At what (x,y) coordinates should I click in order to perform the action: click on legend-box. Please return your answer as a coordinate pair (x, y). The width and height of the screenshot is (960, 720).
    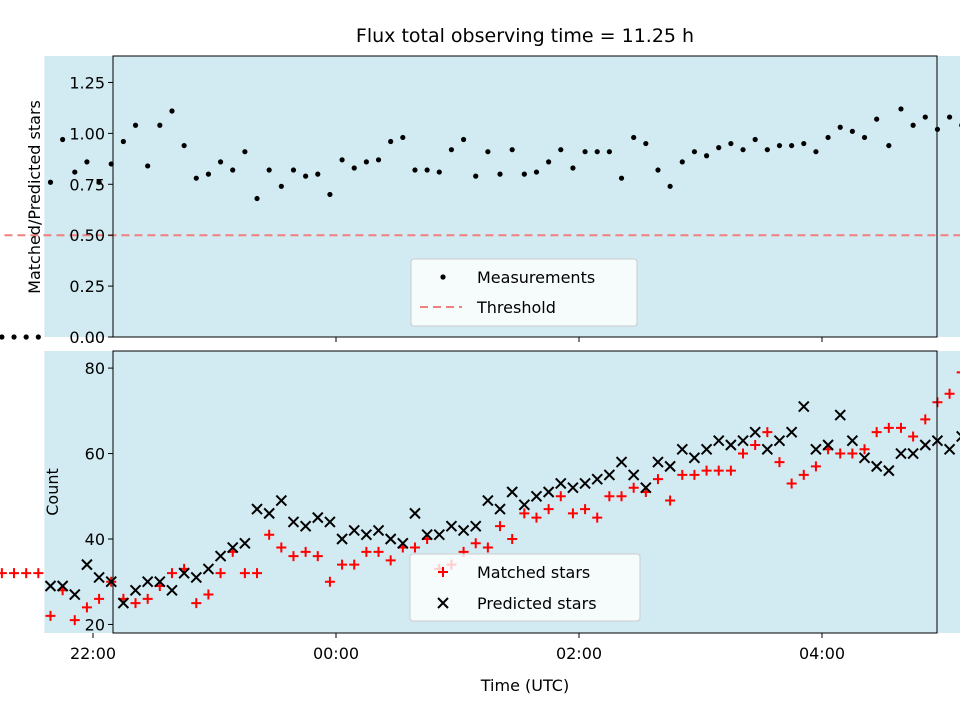
    Looking at the image, I should click on (525, 587).